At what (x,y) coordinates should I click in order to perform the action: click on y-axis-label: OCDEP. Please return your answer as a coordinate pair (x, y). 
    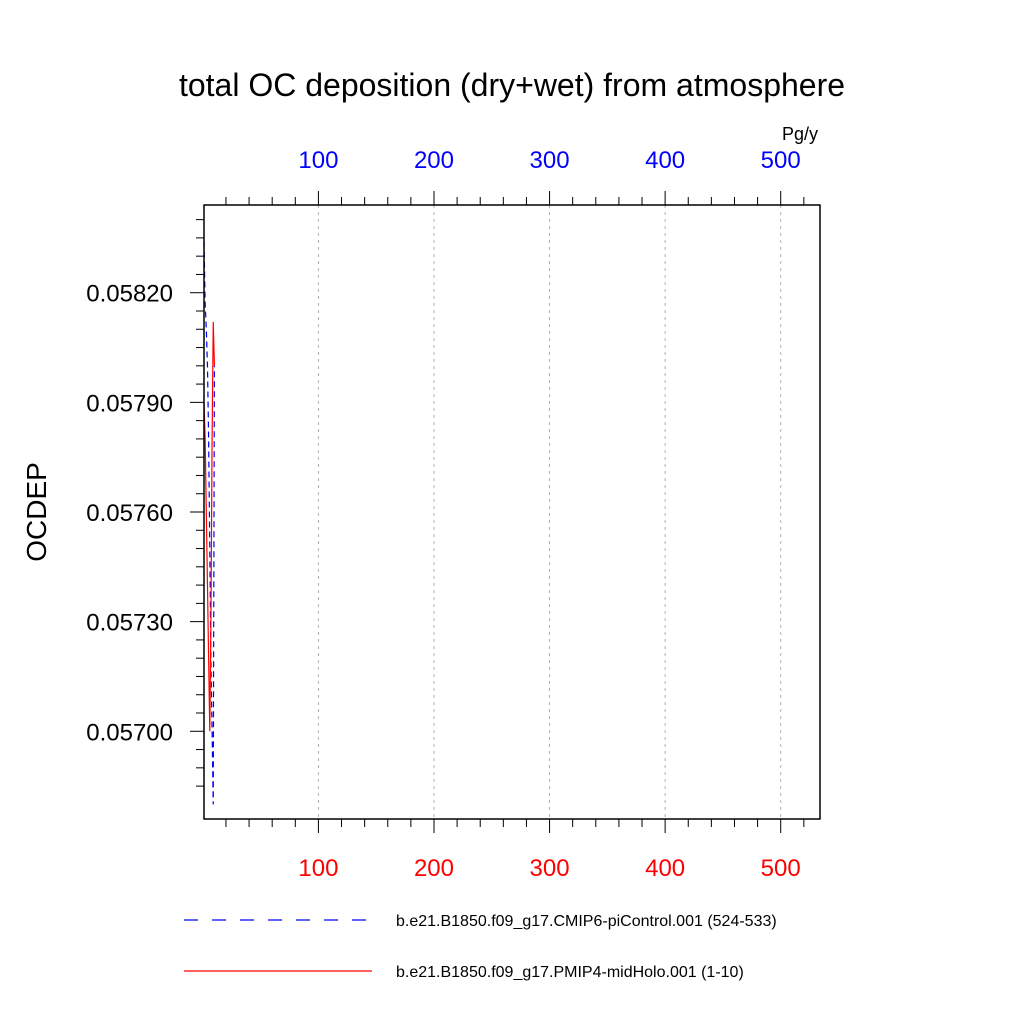
    Looking at the image, I should click on (36, 512).